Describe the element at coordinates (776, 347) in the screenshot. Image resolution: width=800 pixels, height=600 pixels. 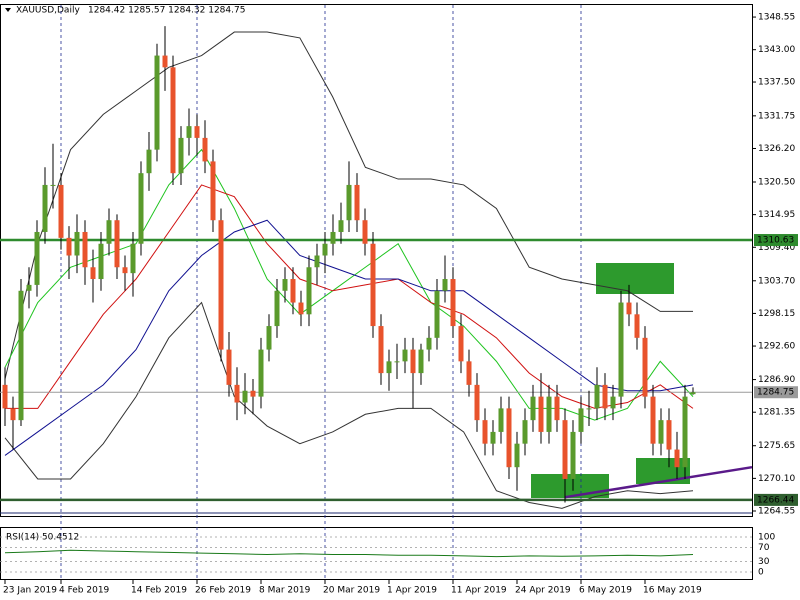
I see `y-tick-label: 1292.60` at that location.